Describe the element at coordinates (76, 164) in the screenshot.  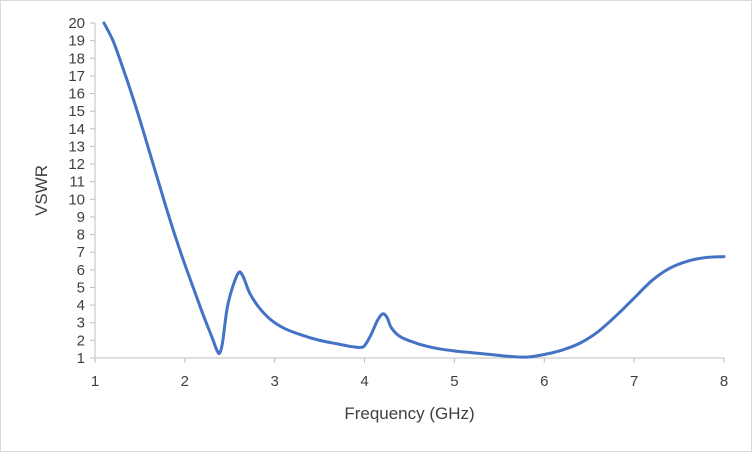
I see `y-tick-label: 12` at that location.